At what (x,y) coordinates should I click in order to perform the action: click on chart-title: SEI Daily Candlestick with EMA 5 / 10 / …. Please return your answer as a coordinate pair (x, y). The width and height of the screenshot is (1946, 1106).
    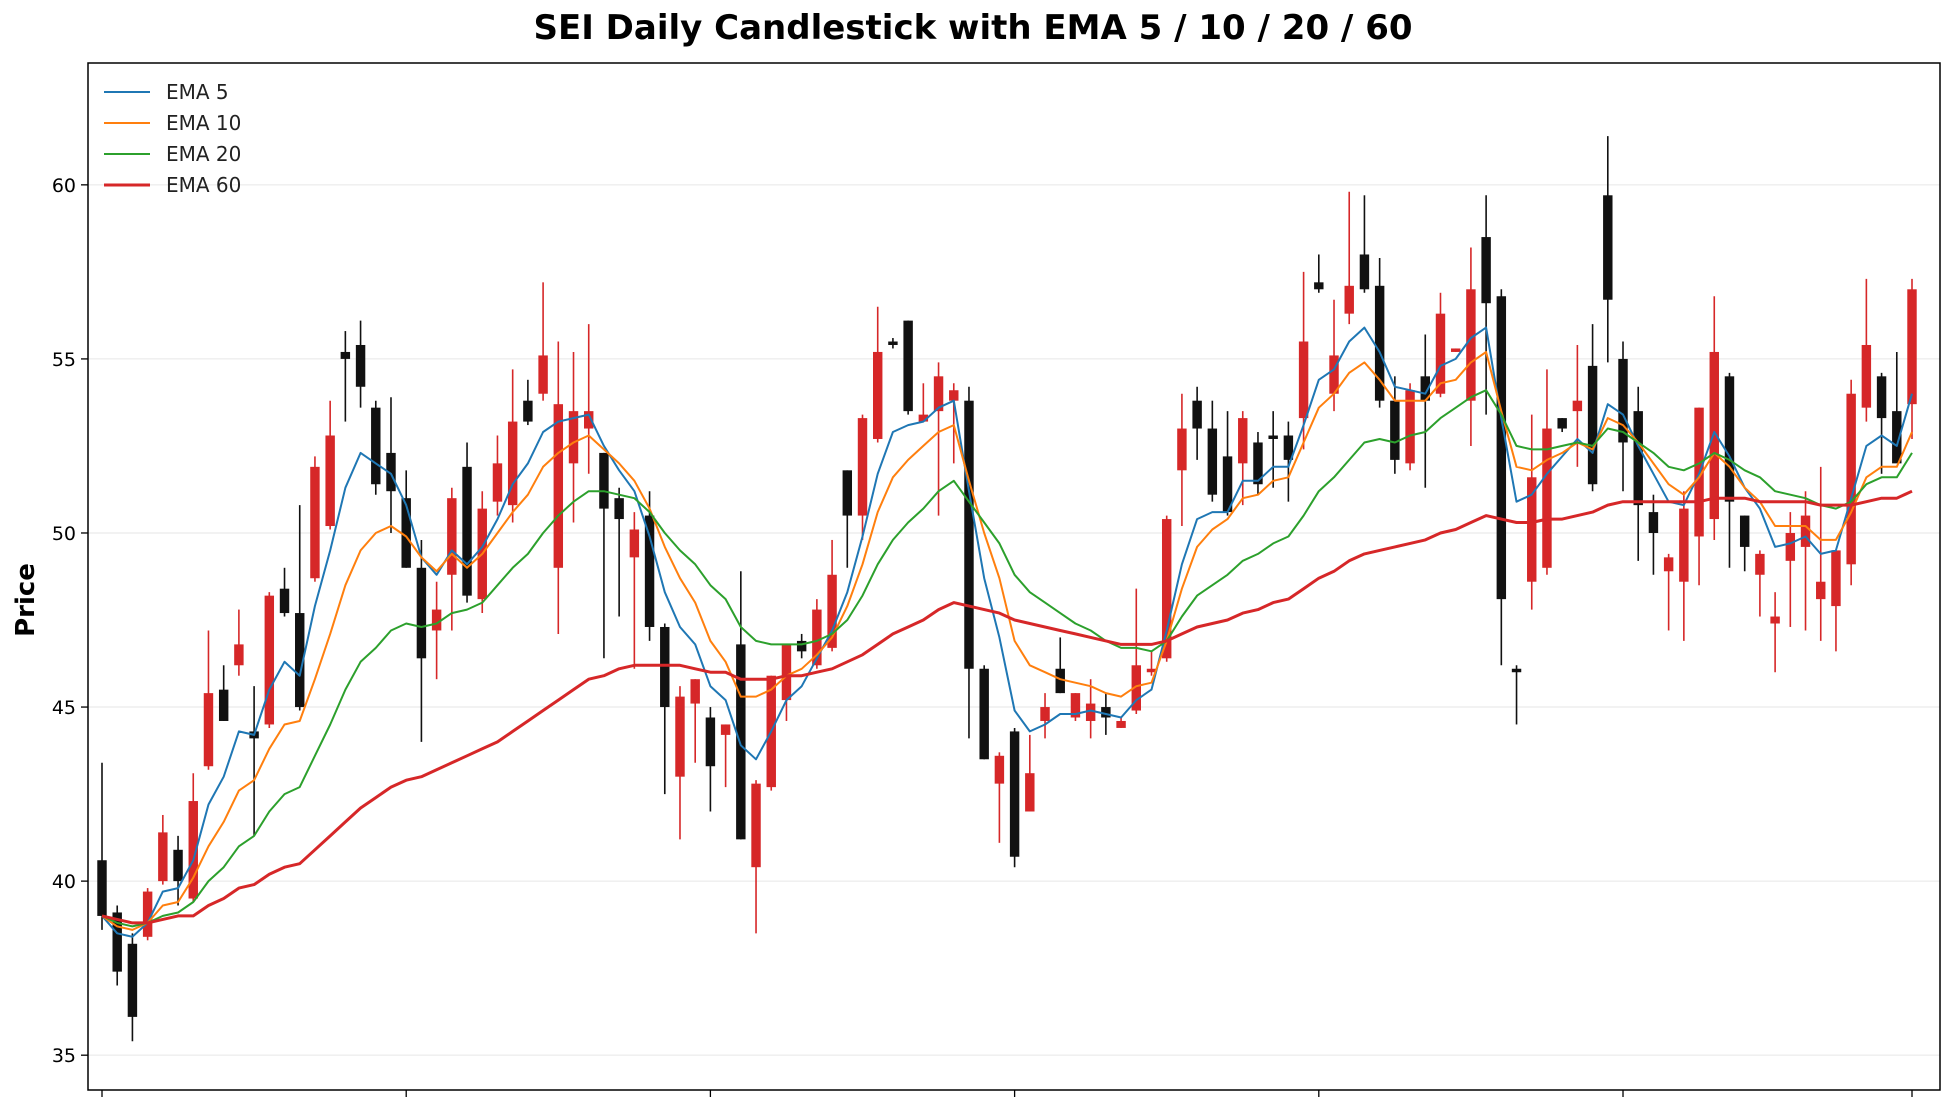
    Looking at the image, I should click on (973, 28).